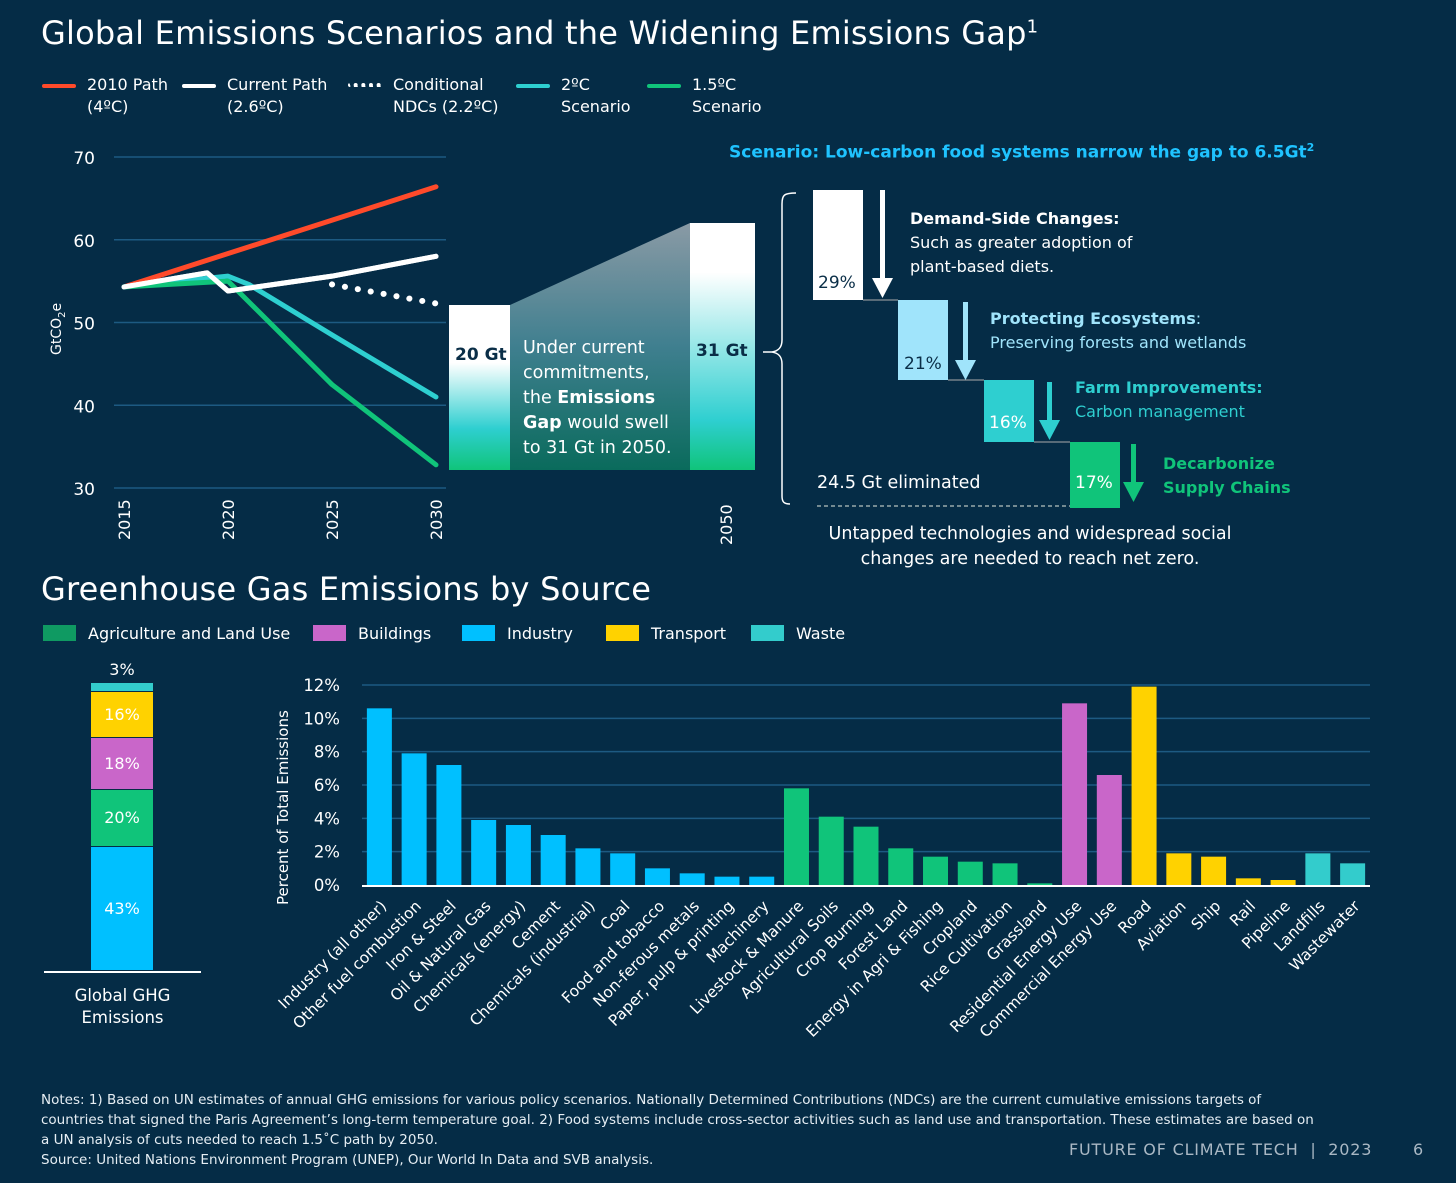 The width and height of the screenshot is (1456, 1183). Describe the element at coordinates (321, 685) in the screenshot. I see `y-tick-label: 12%` at that location.